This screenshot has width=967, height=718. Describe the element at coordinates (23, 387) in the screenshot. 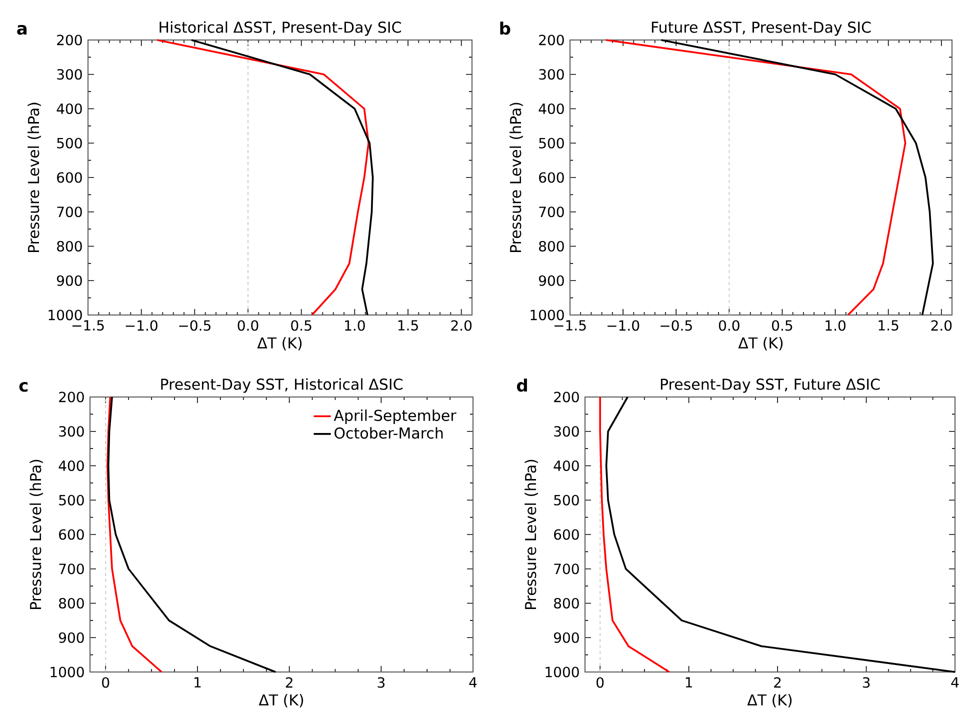

I see `text: c` at that location.